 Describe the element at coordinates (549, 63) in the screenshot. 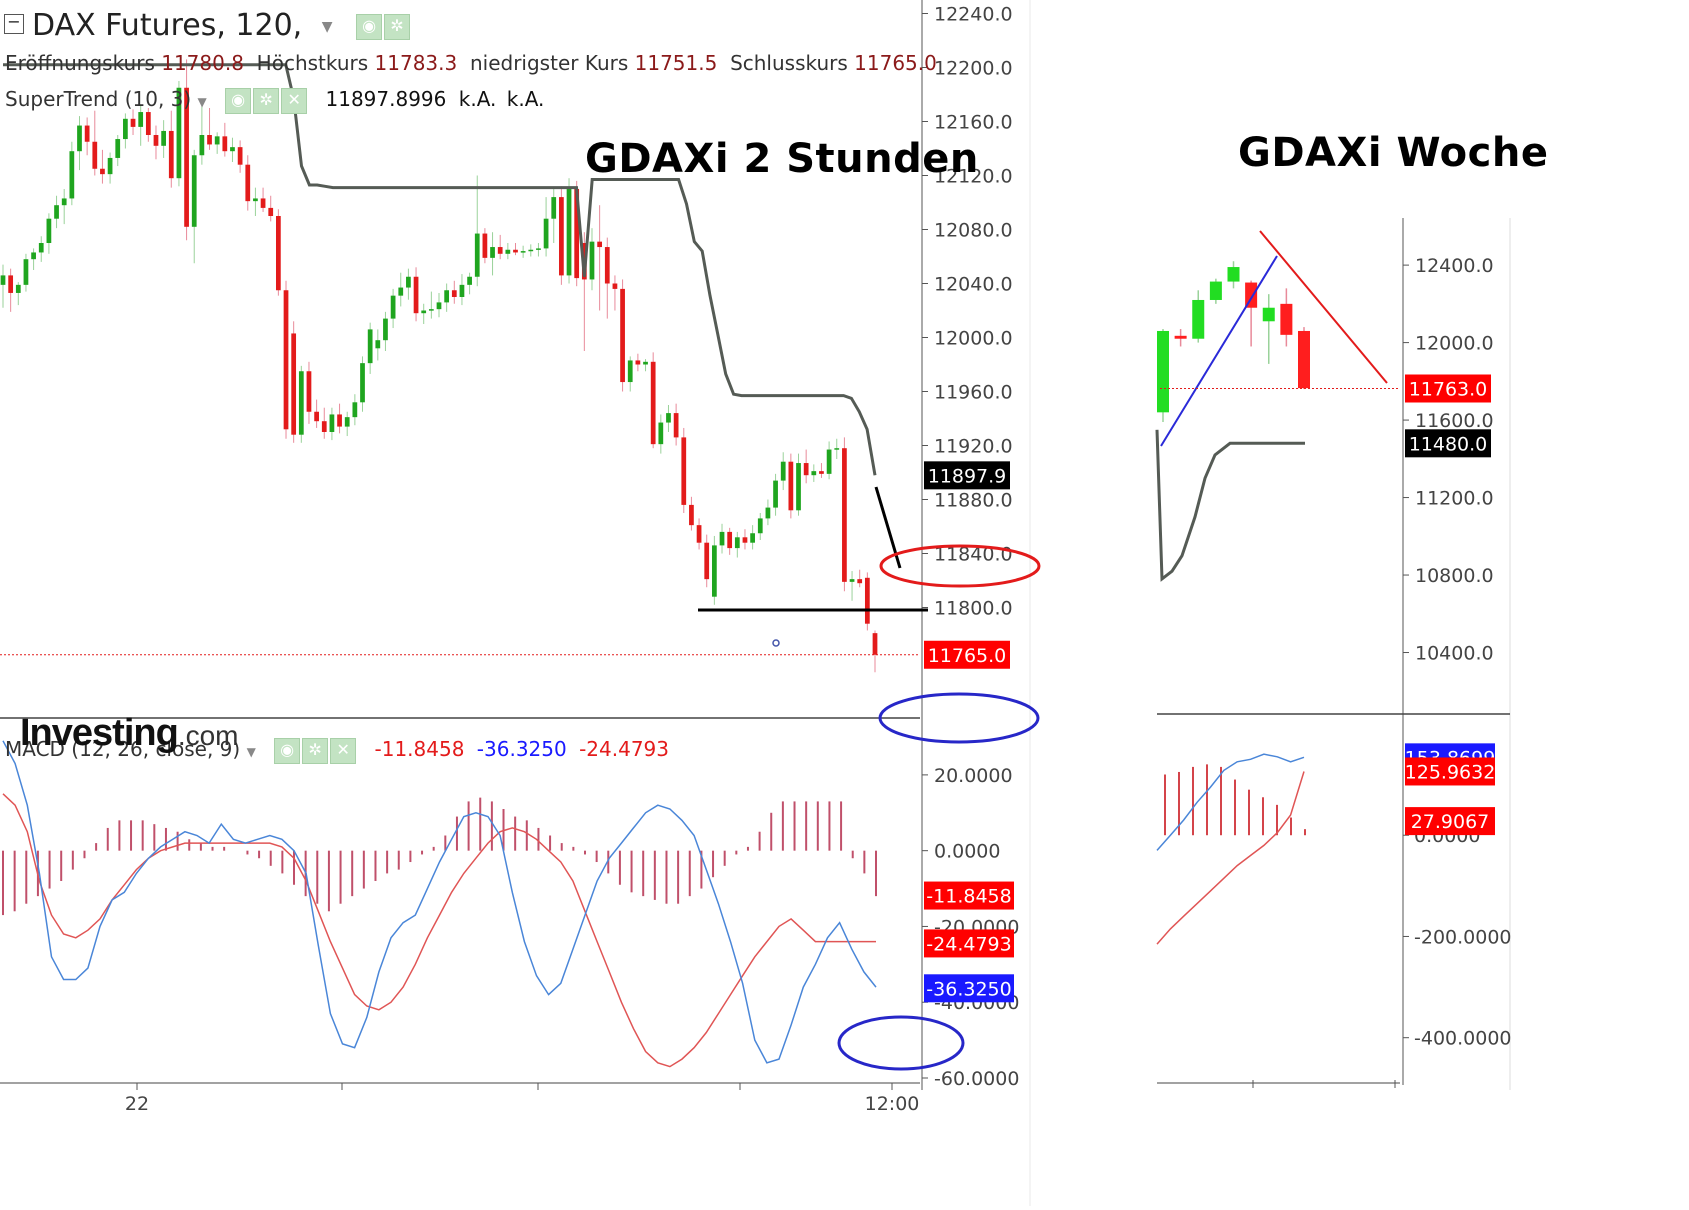

I see `low-label: niedrigster Kurs` at that location.